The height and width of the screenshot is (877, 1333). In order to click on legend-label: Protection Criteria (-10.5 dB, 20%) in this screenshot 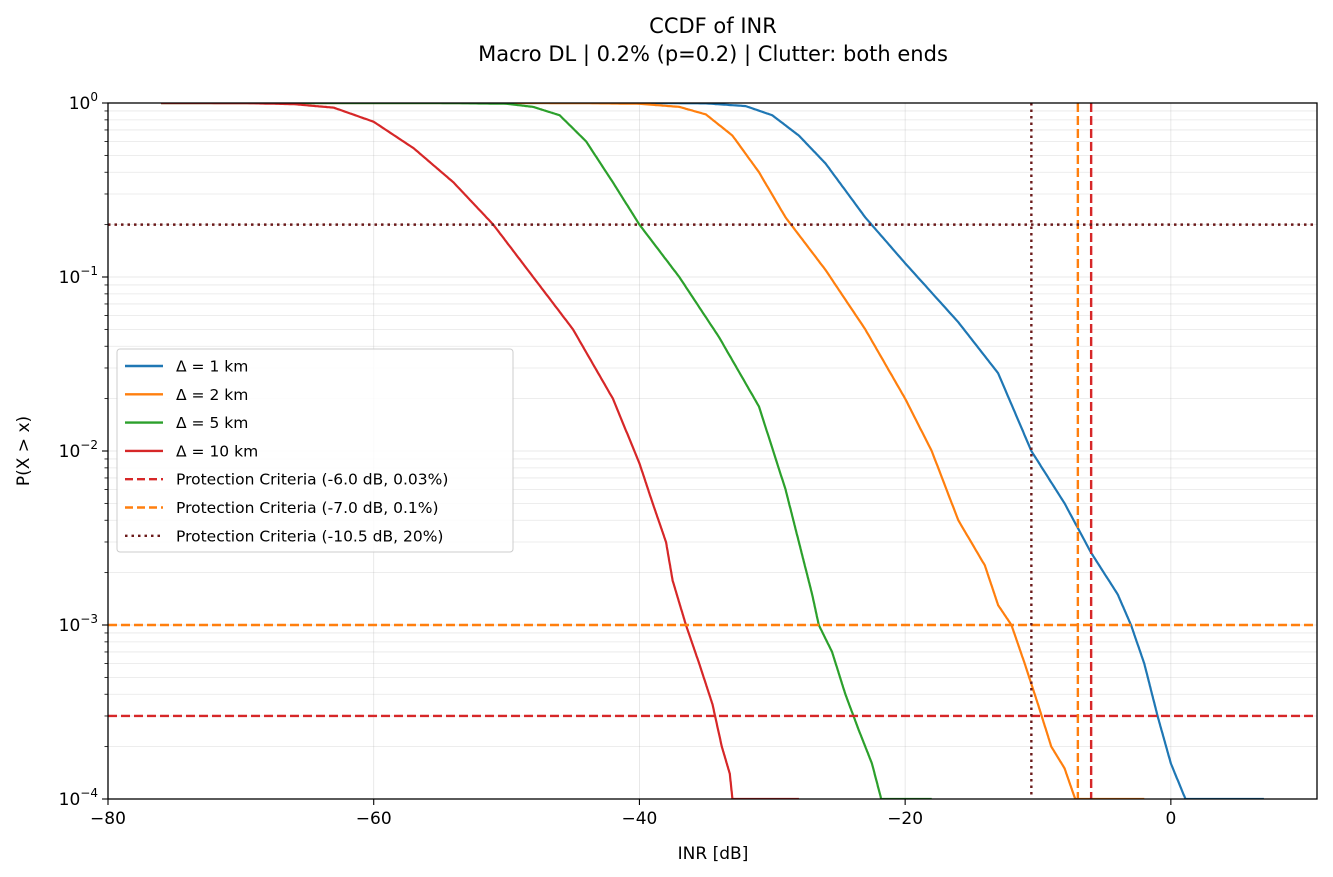, I will do `click(309, 536)`.